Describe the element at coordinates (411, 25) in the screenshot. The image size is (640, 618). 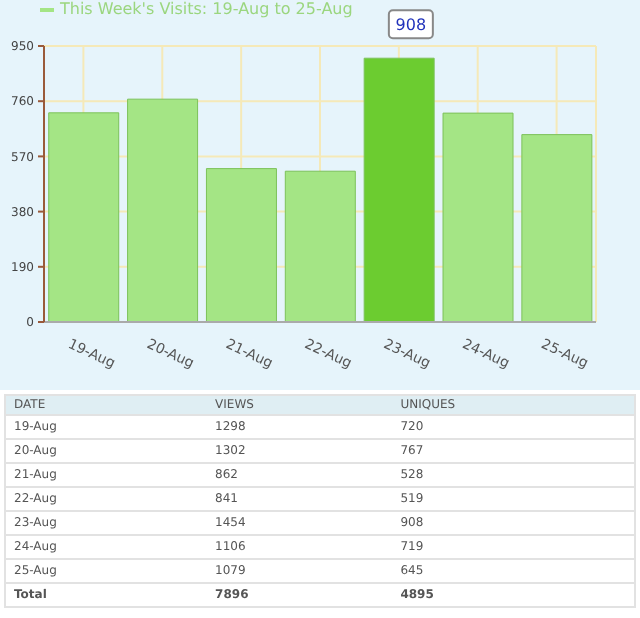
I see `annotation: 908` at that location.